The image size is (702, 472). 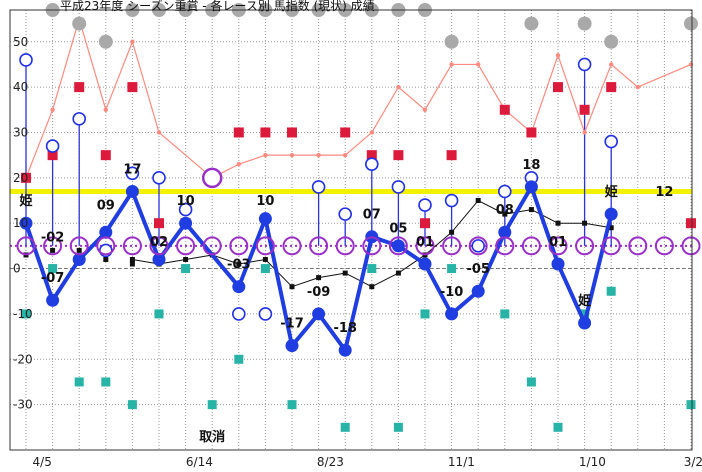 What do you see at coordinates (20, 132) in the screenshot?
I see `y-tick-label: 30` at bounding box center [20, 132].